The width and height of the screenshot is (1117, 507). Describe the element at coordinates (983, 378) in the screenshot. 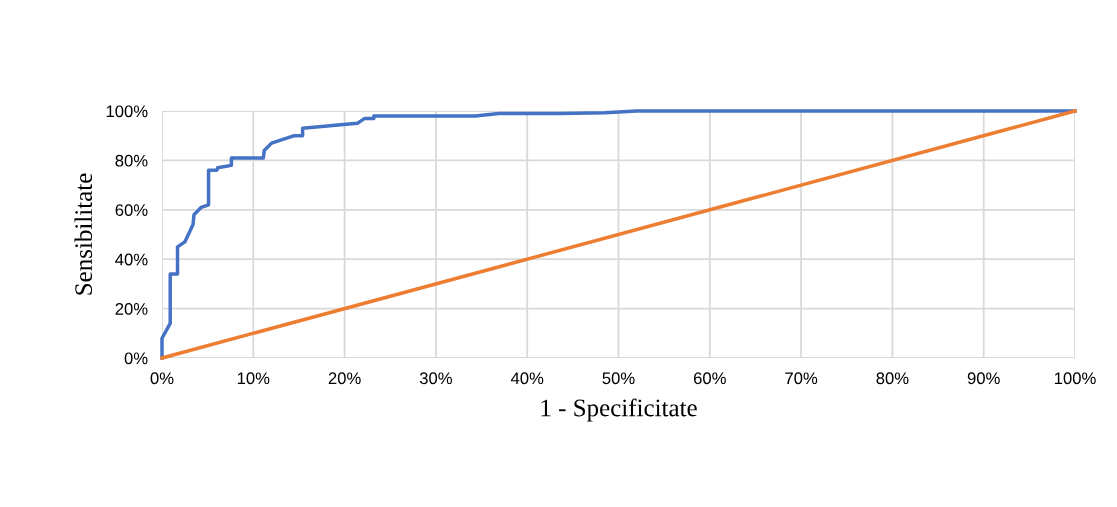

I see `x-tick-label: 90%` at that location.